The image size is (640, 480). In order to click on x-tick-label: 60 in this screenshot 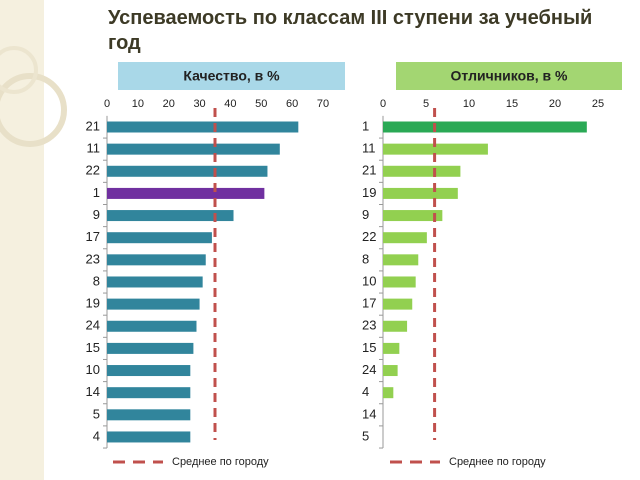, I will do `click(292, 104)`.